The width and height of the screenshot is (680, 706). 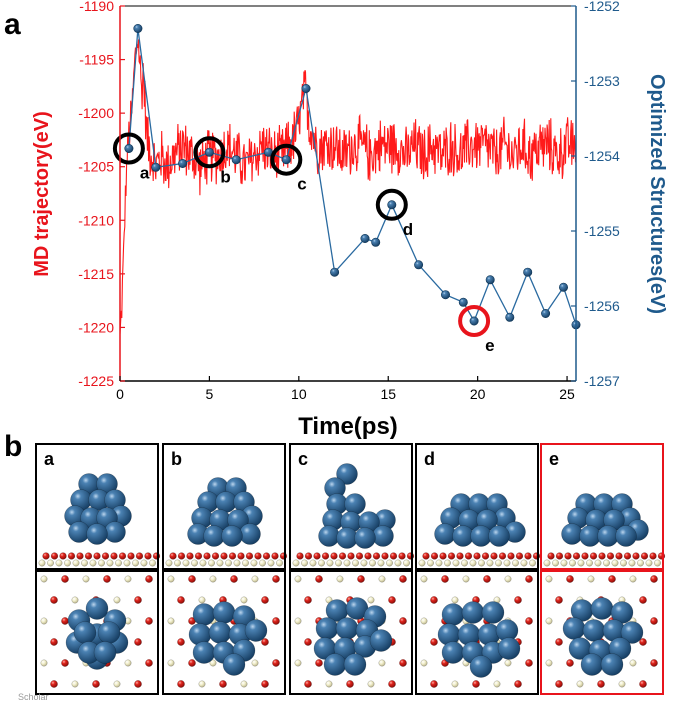 I want to click on left-tick-label: -1220, so click(x=96, y=327).